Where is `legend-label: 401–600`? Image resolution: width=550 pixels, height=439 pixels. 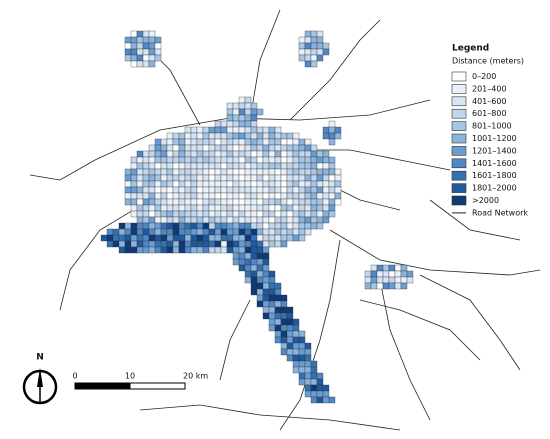 legend-label: 401–600 is located at coordinates (489, 101).